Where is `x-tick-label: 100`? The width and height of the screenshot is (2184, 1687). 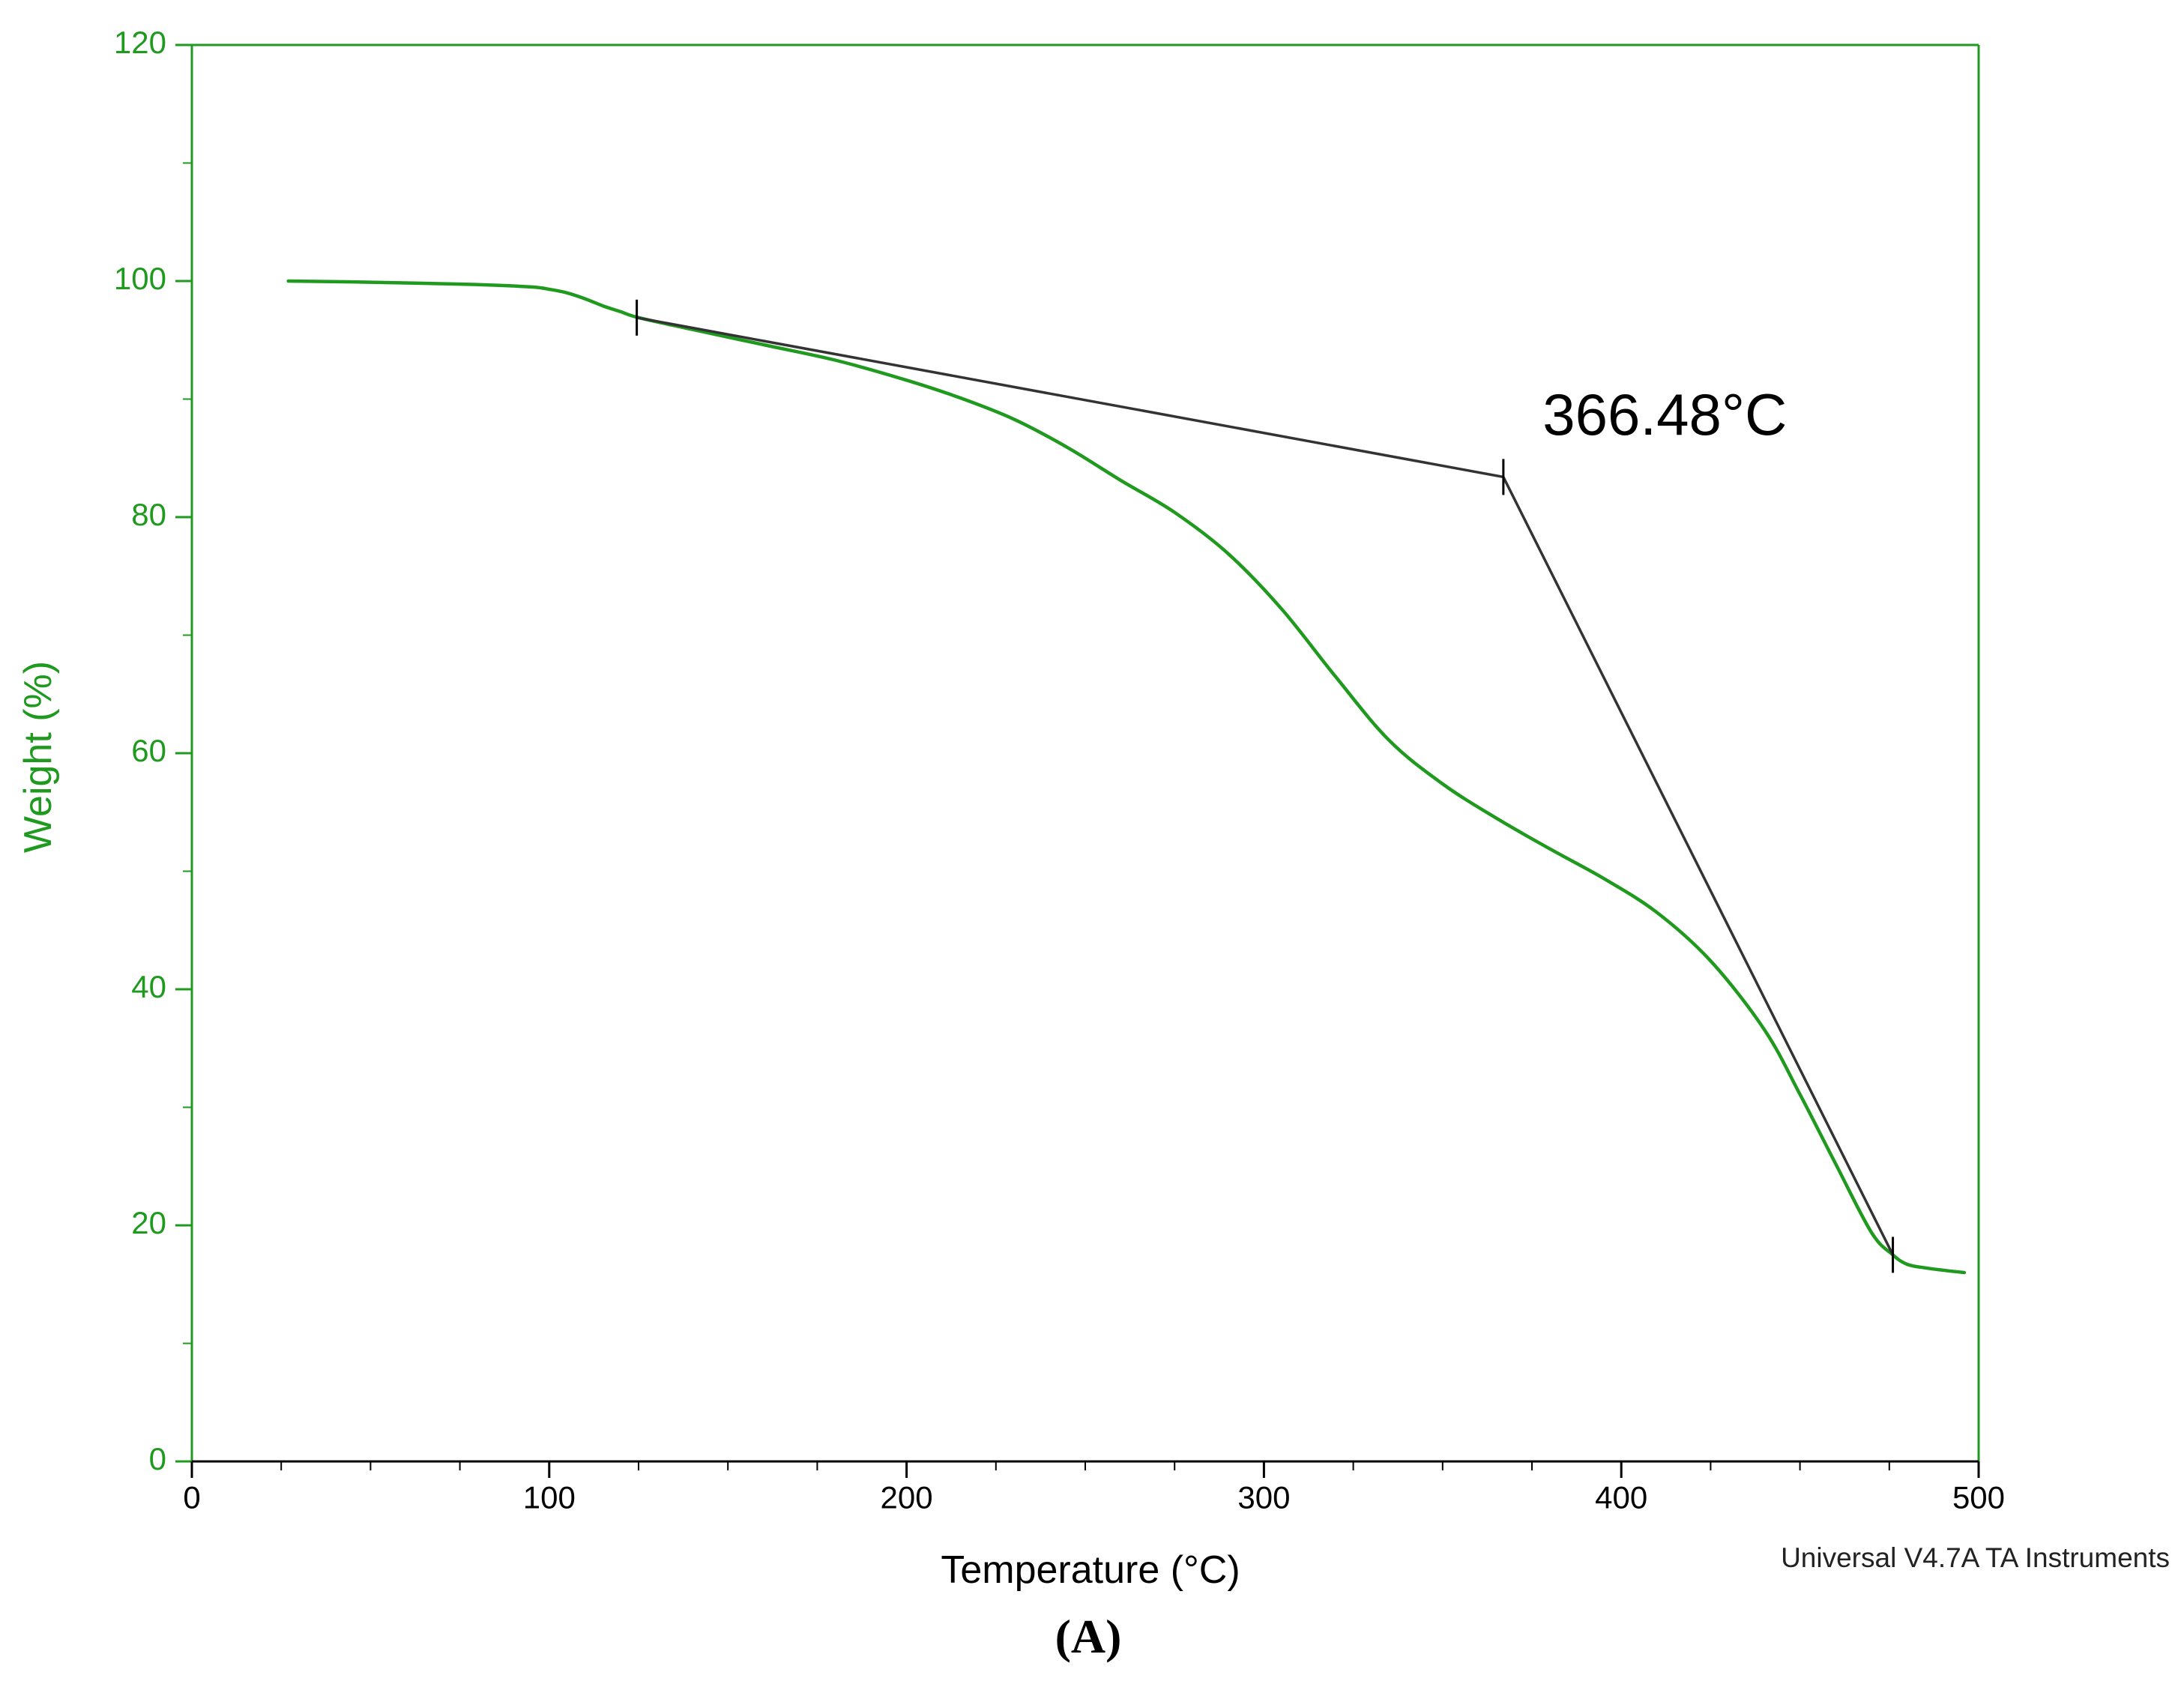
x-tick-label: 100 is located at coordinates (549, 1497).